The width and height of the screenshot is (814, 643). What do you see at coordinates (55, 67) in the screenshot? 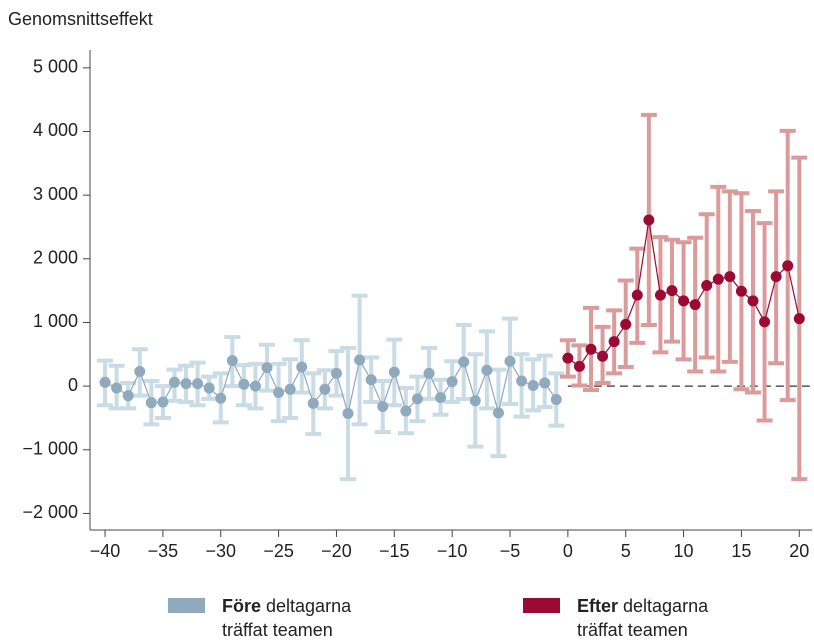
I see `y-tick-label: 5 000` at bounding box center [55, 67].